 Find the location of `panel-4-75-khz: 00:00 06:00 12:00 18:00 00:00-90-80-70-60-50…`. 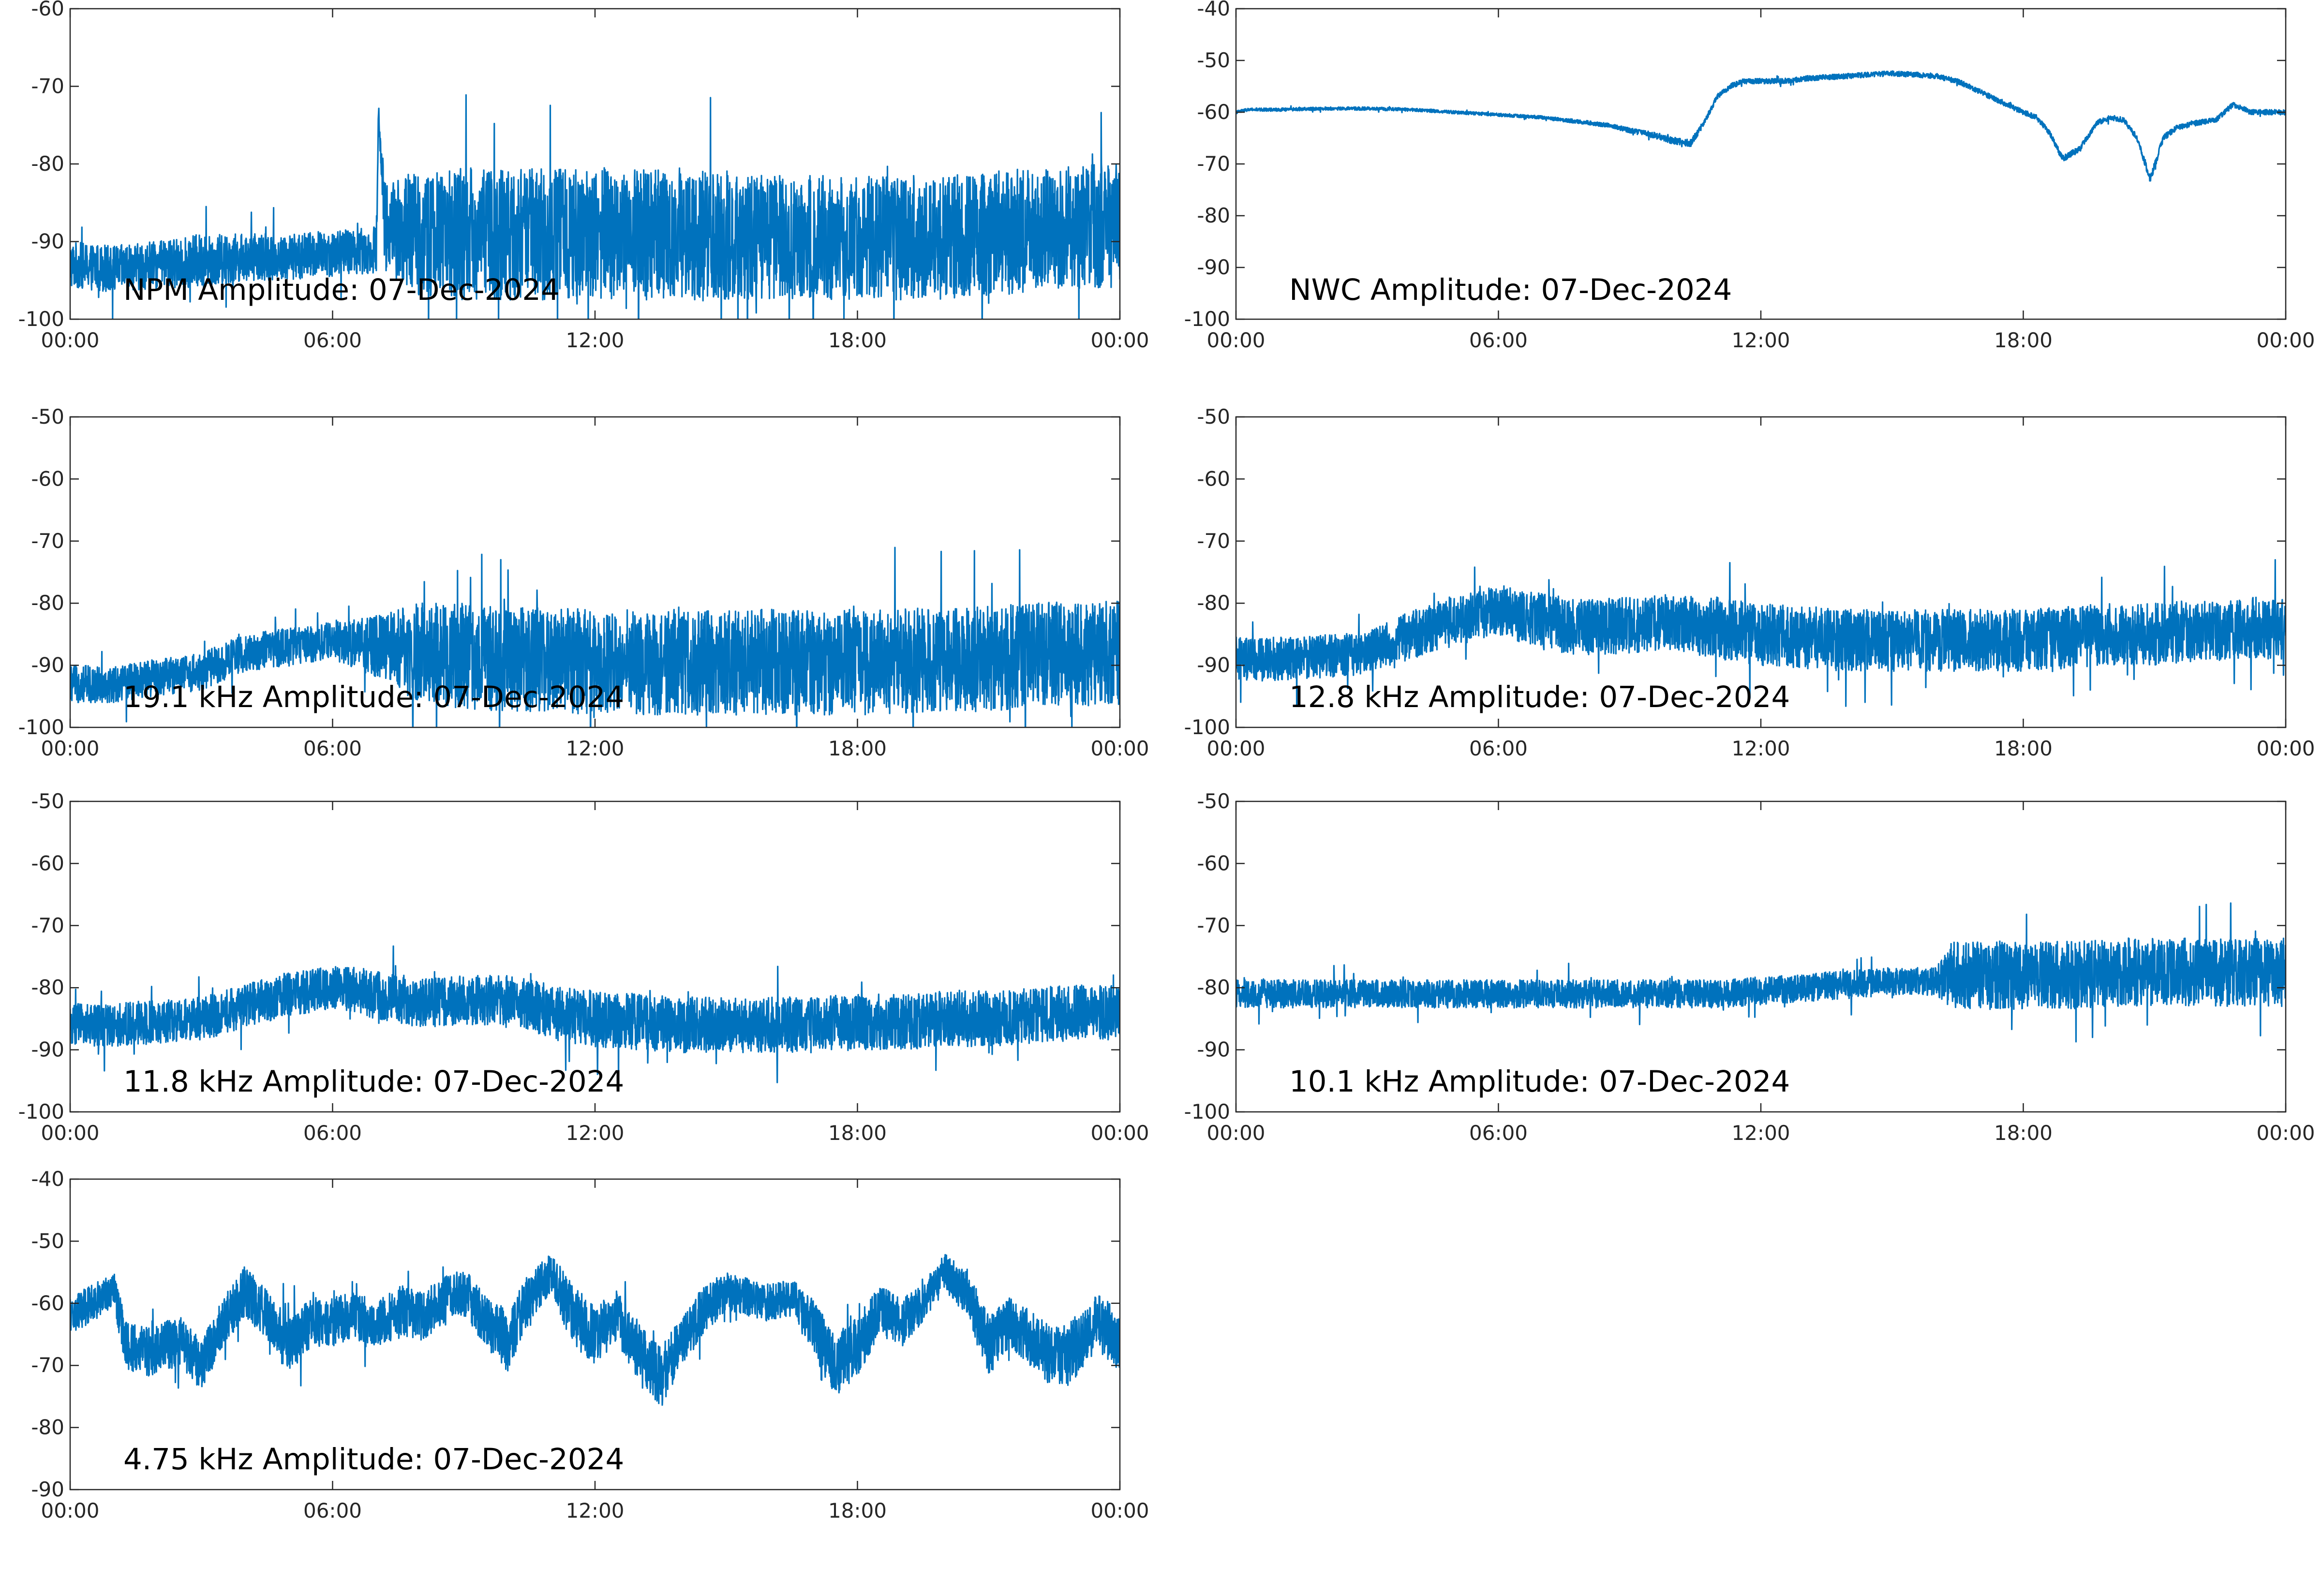

panel-4-75-khz: 00:00 06:00 12:00 18:00 00:00-90-80-70-60-50… is located at coordinates (590, 1344).